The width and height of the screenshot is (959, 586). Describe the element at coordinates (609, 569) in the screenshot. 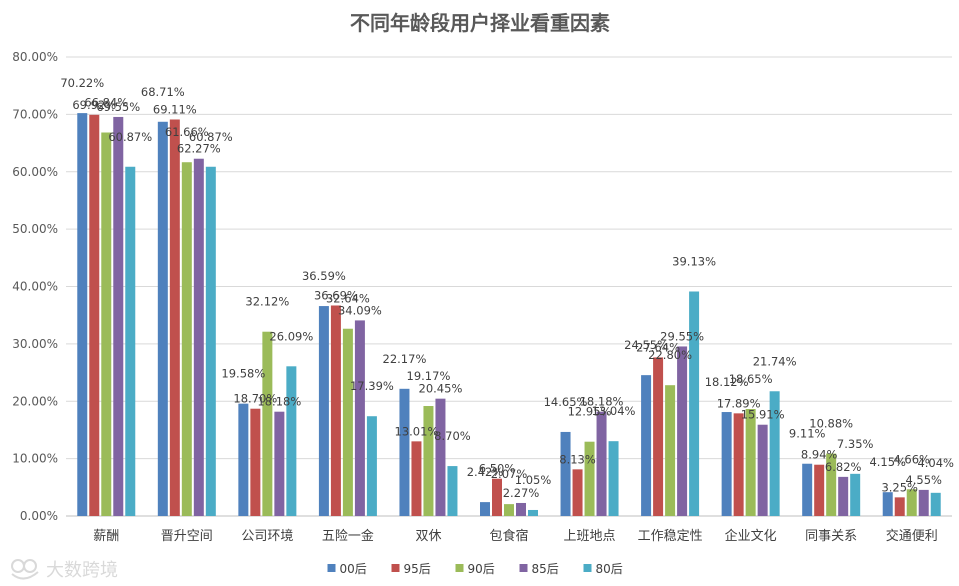

I see `legend-label: 80后` at that location.